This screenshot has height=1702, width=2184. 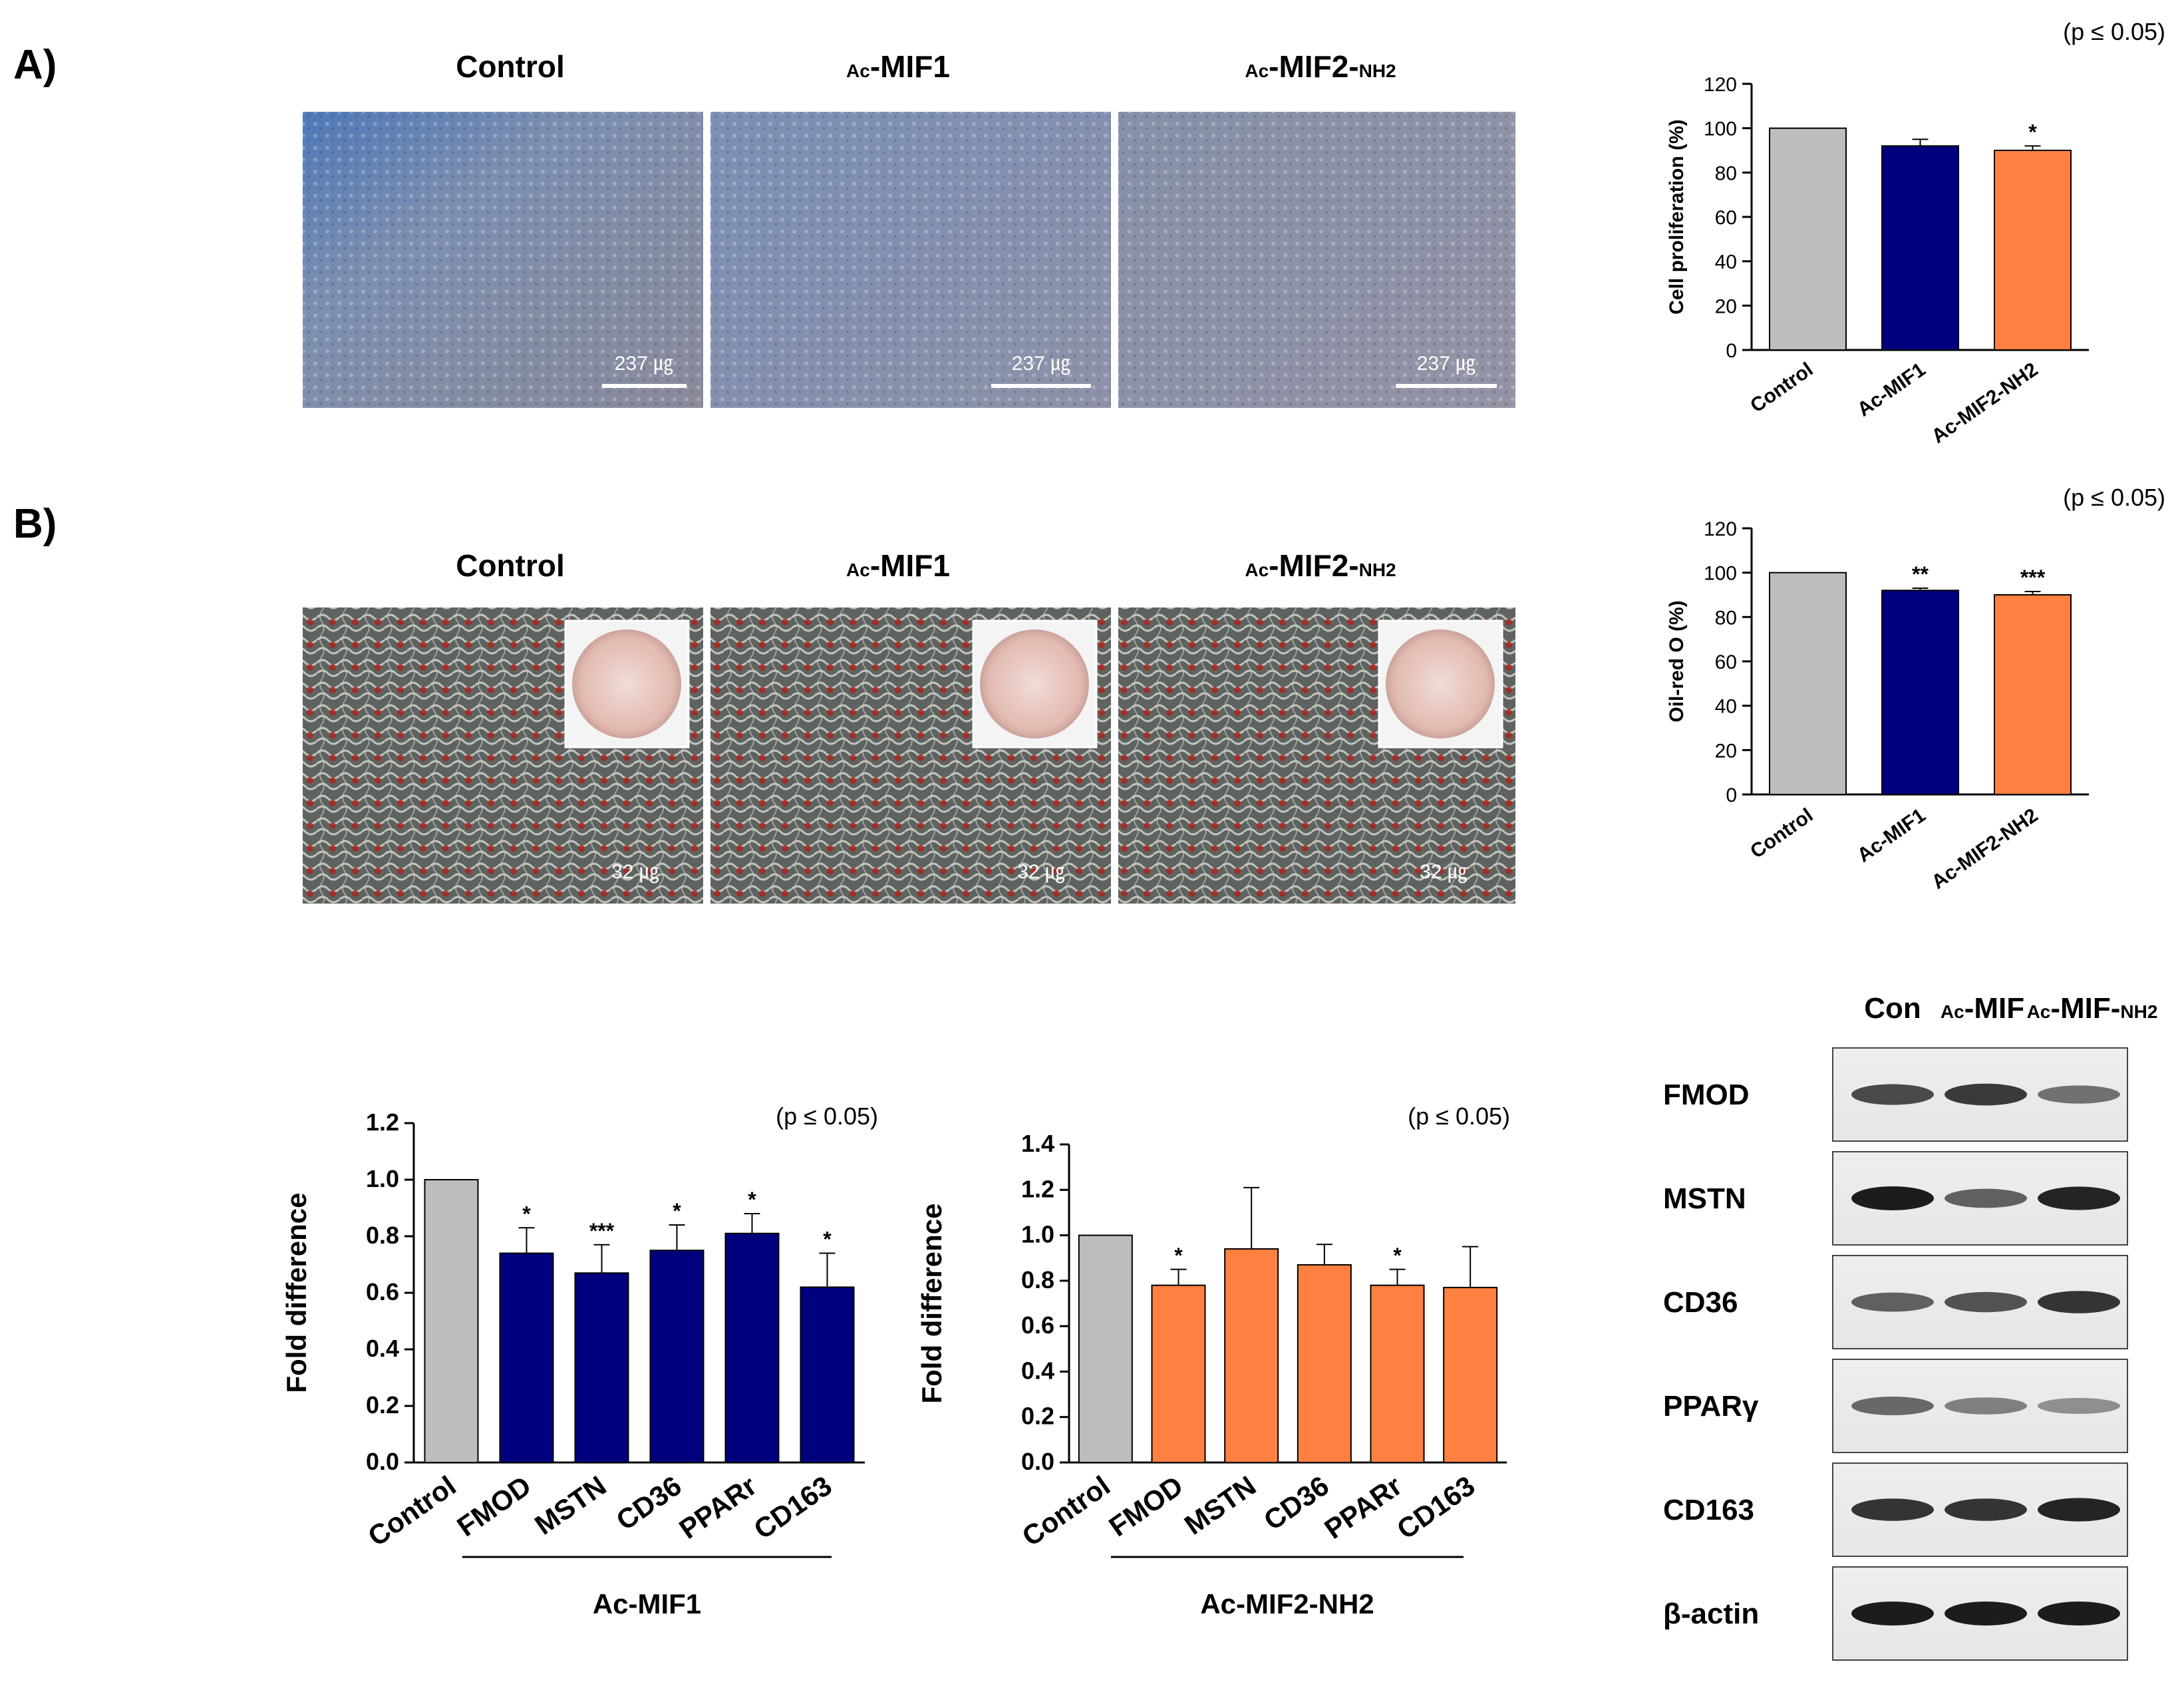 I want to click on micrograph-b-control: 32 ㎍, so click(x=503, y=755).